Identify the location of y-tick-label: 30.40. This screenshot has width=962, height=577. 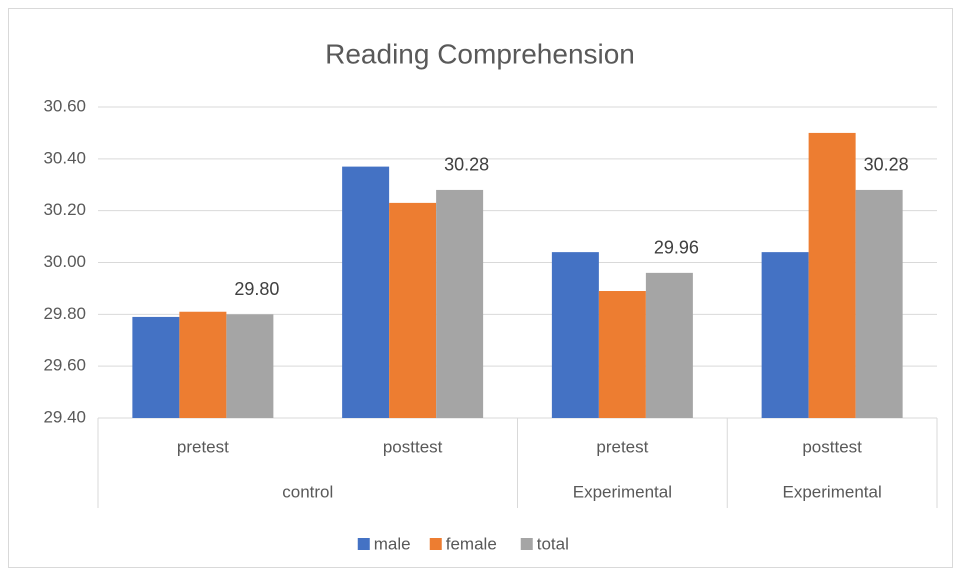
(64, 157).